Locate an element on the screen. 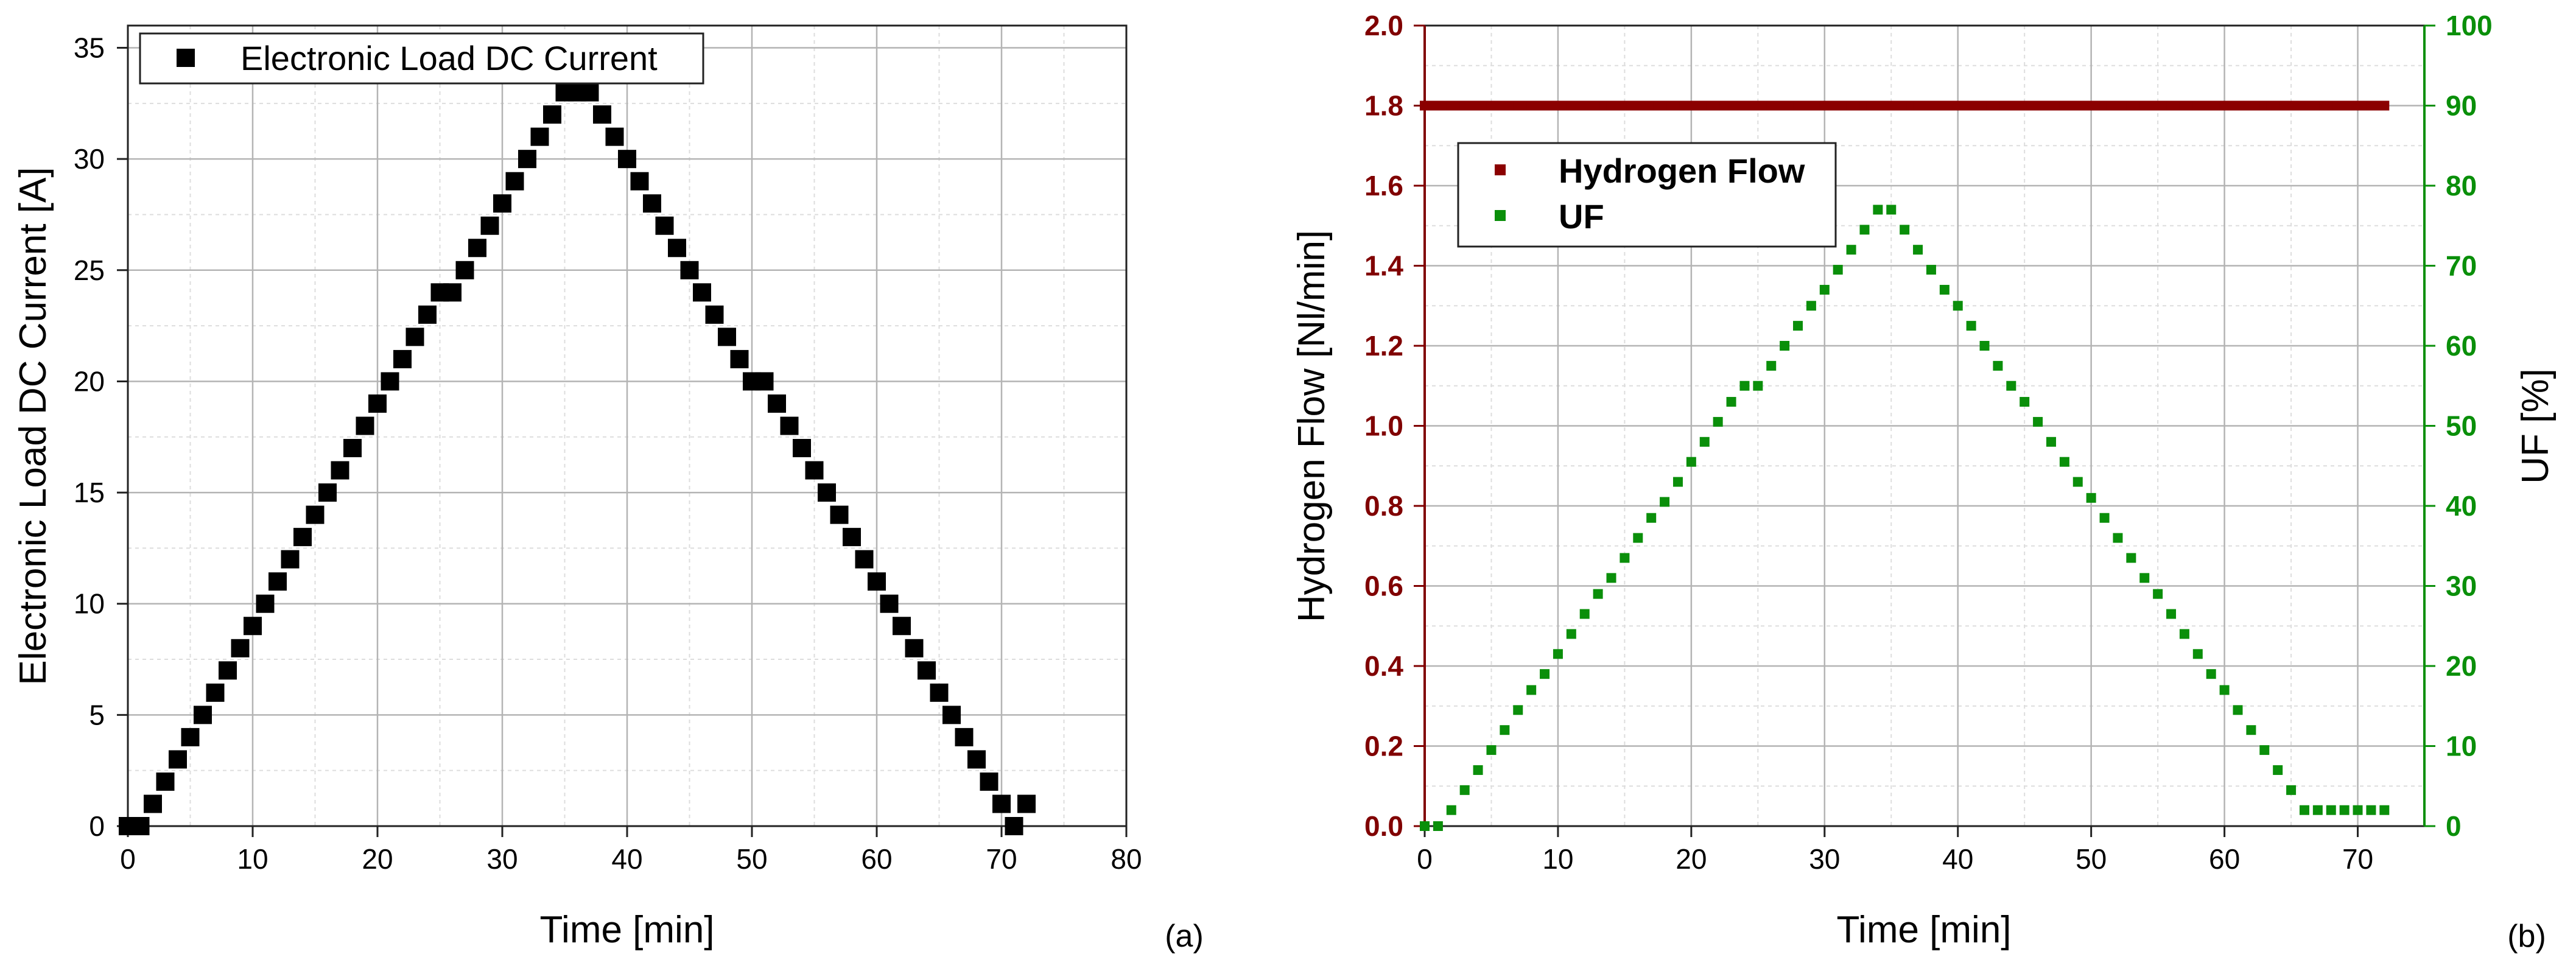 The height and width of the screenshot is (971, 2576). legend-box-a is located at coordinates (421, 58).